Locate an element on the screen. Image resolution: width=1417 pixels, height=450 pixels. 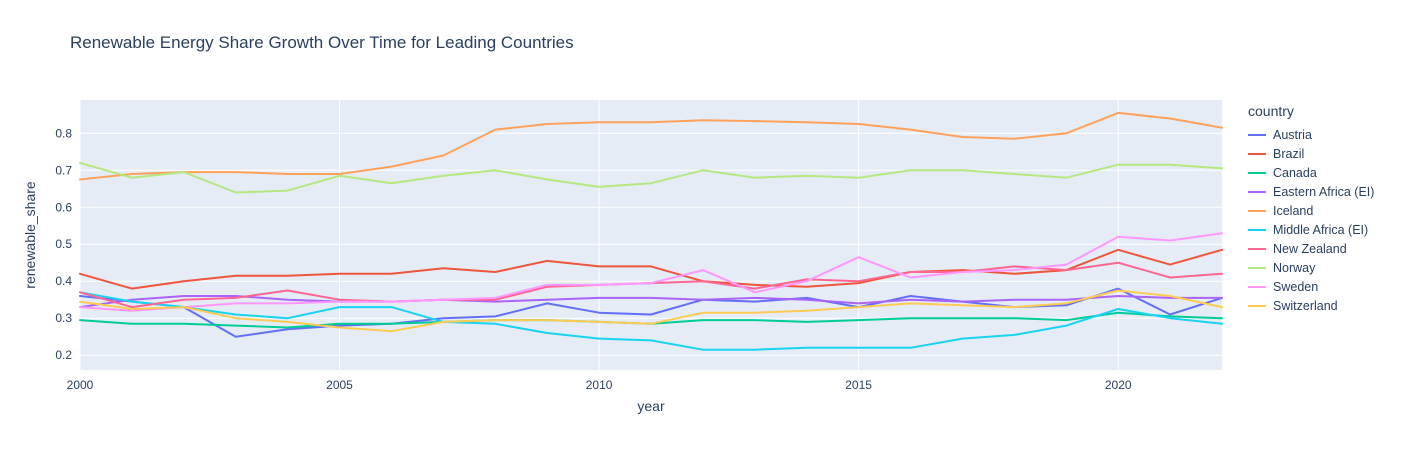
legend-item-switzerland: Switzerland is located at coordinates (1311, 305).